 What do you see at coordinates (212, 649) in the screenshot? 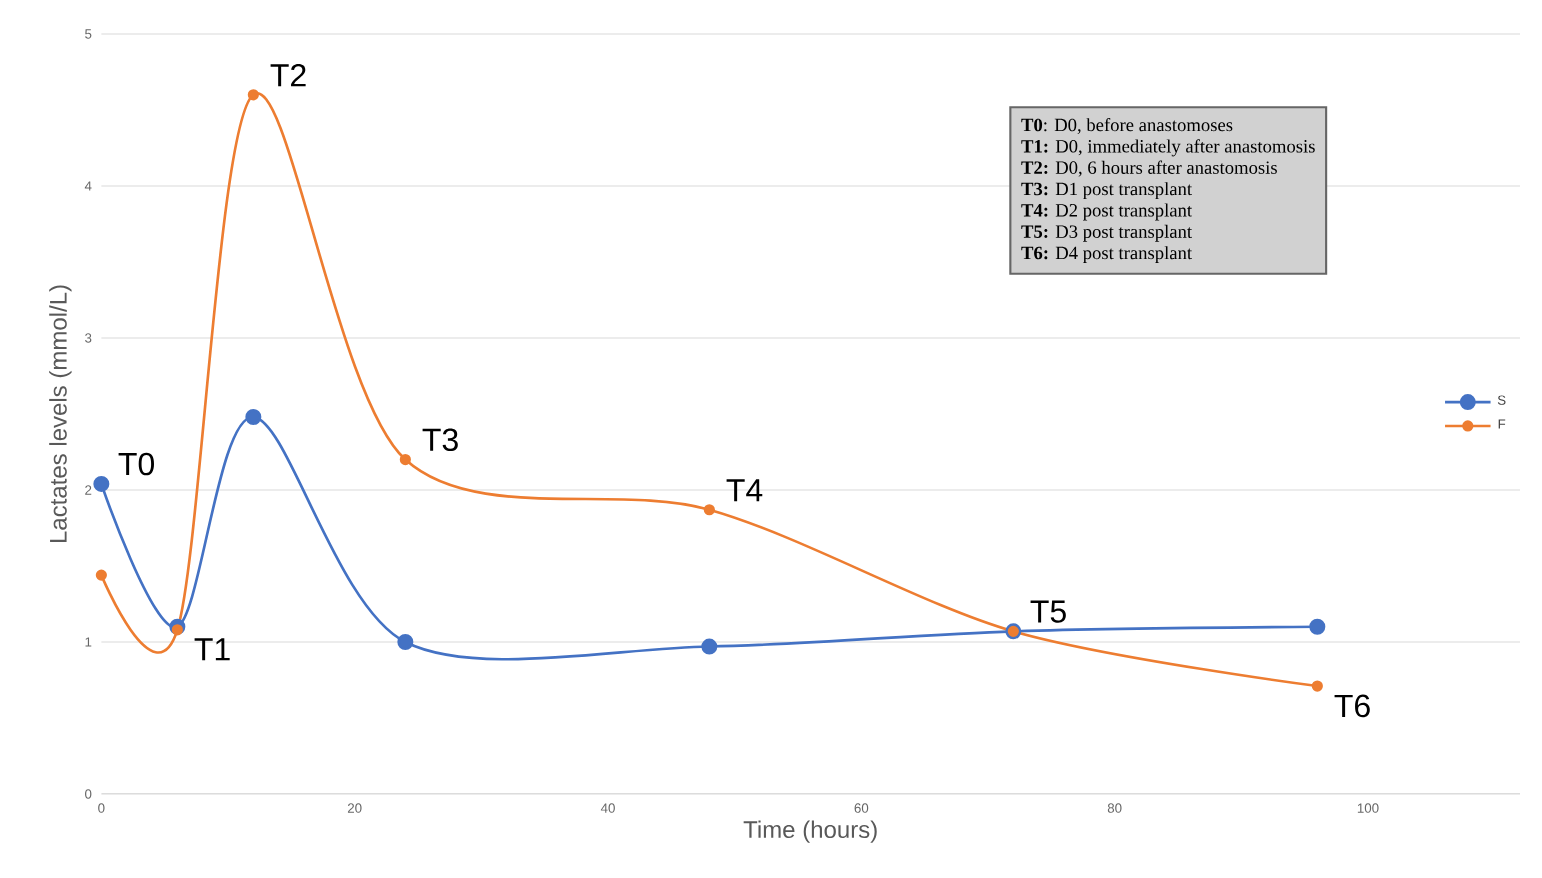
I see `annotation: T1` at bounding box center [212, 649].